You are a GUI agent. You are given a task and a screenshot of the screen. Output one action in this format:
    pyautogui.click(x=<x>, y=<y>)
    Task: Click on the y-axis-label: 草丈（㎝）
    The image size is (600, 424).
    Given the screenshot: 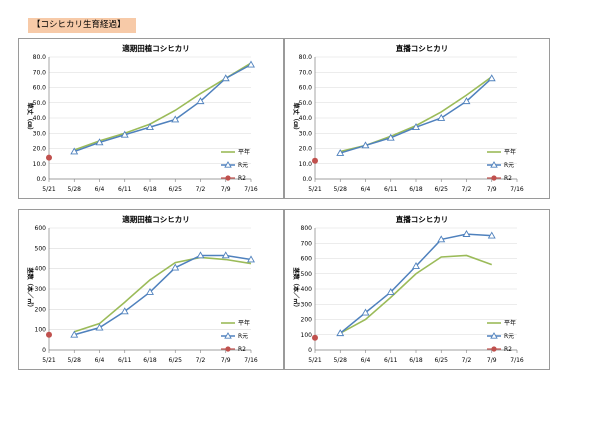 What is the action you would take?
    pyautogui.click(x=30, y=118)
    